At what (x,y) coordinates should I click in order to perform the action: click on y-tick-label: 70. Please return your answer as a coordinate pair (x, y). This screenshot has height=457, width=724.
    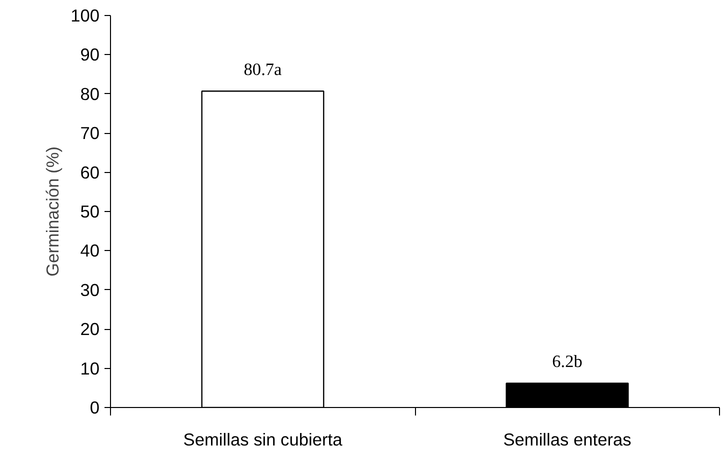
    Looking at the image, I should click on (90, 133).